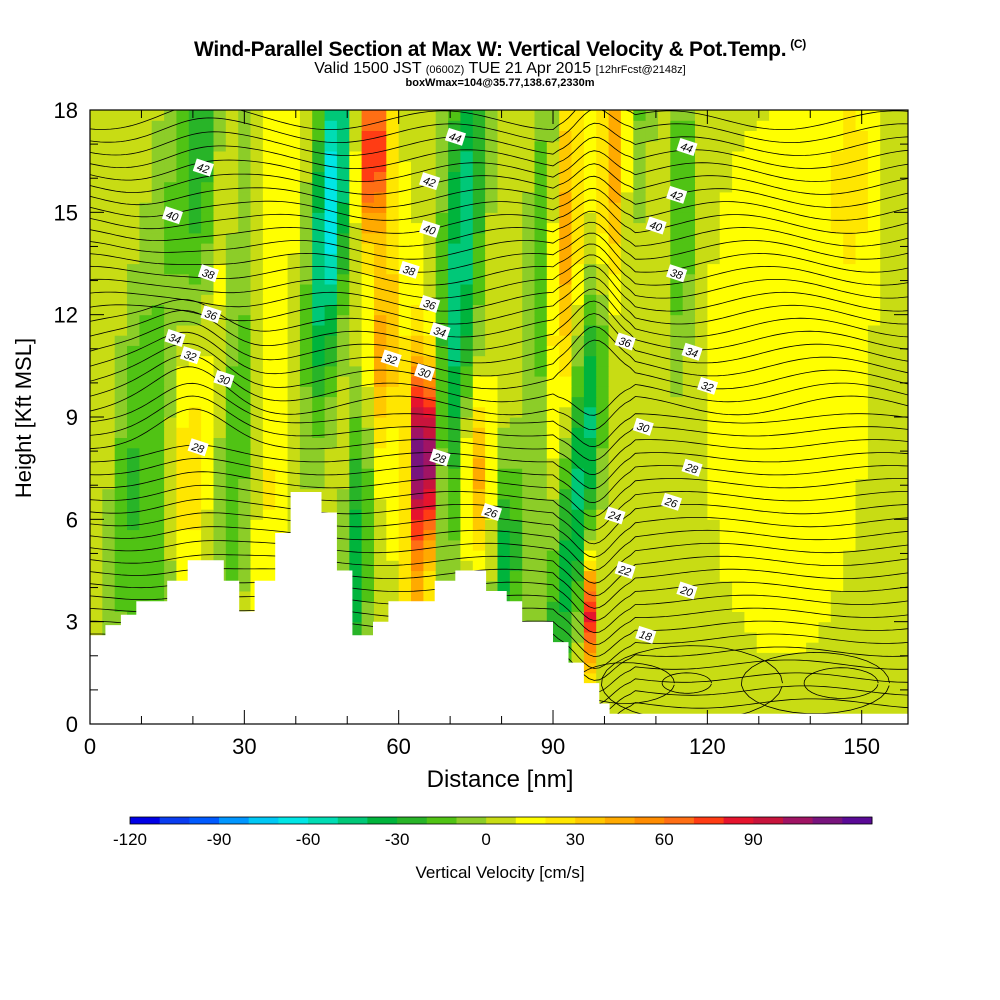 This screenshot has width=1000, height=1000. What do you see at coordinates (677, 194) in the screenshot?
I see `theta-label: 42` at bounding box center [677, 194].